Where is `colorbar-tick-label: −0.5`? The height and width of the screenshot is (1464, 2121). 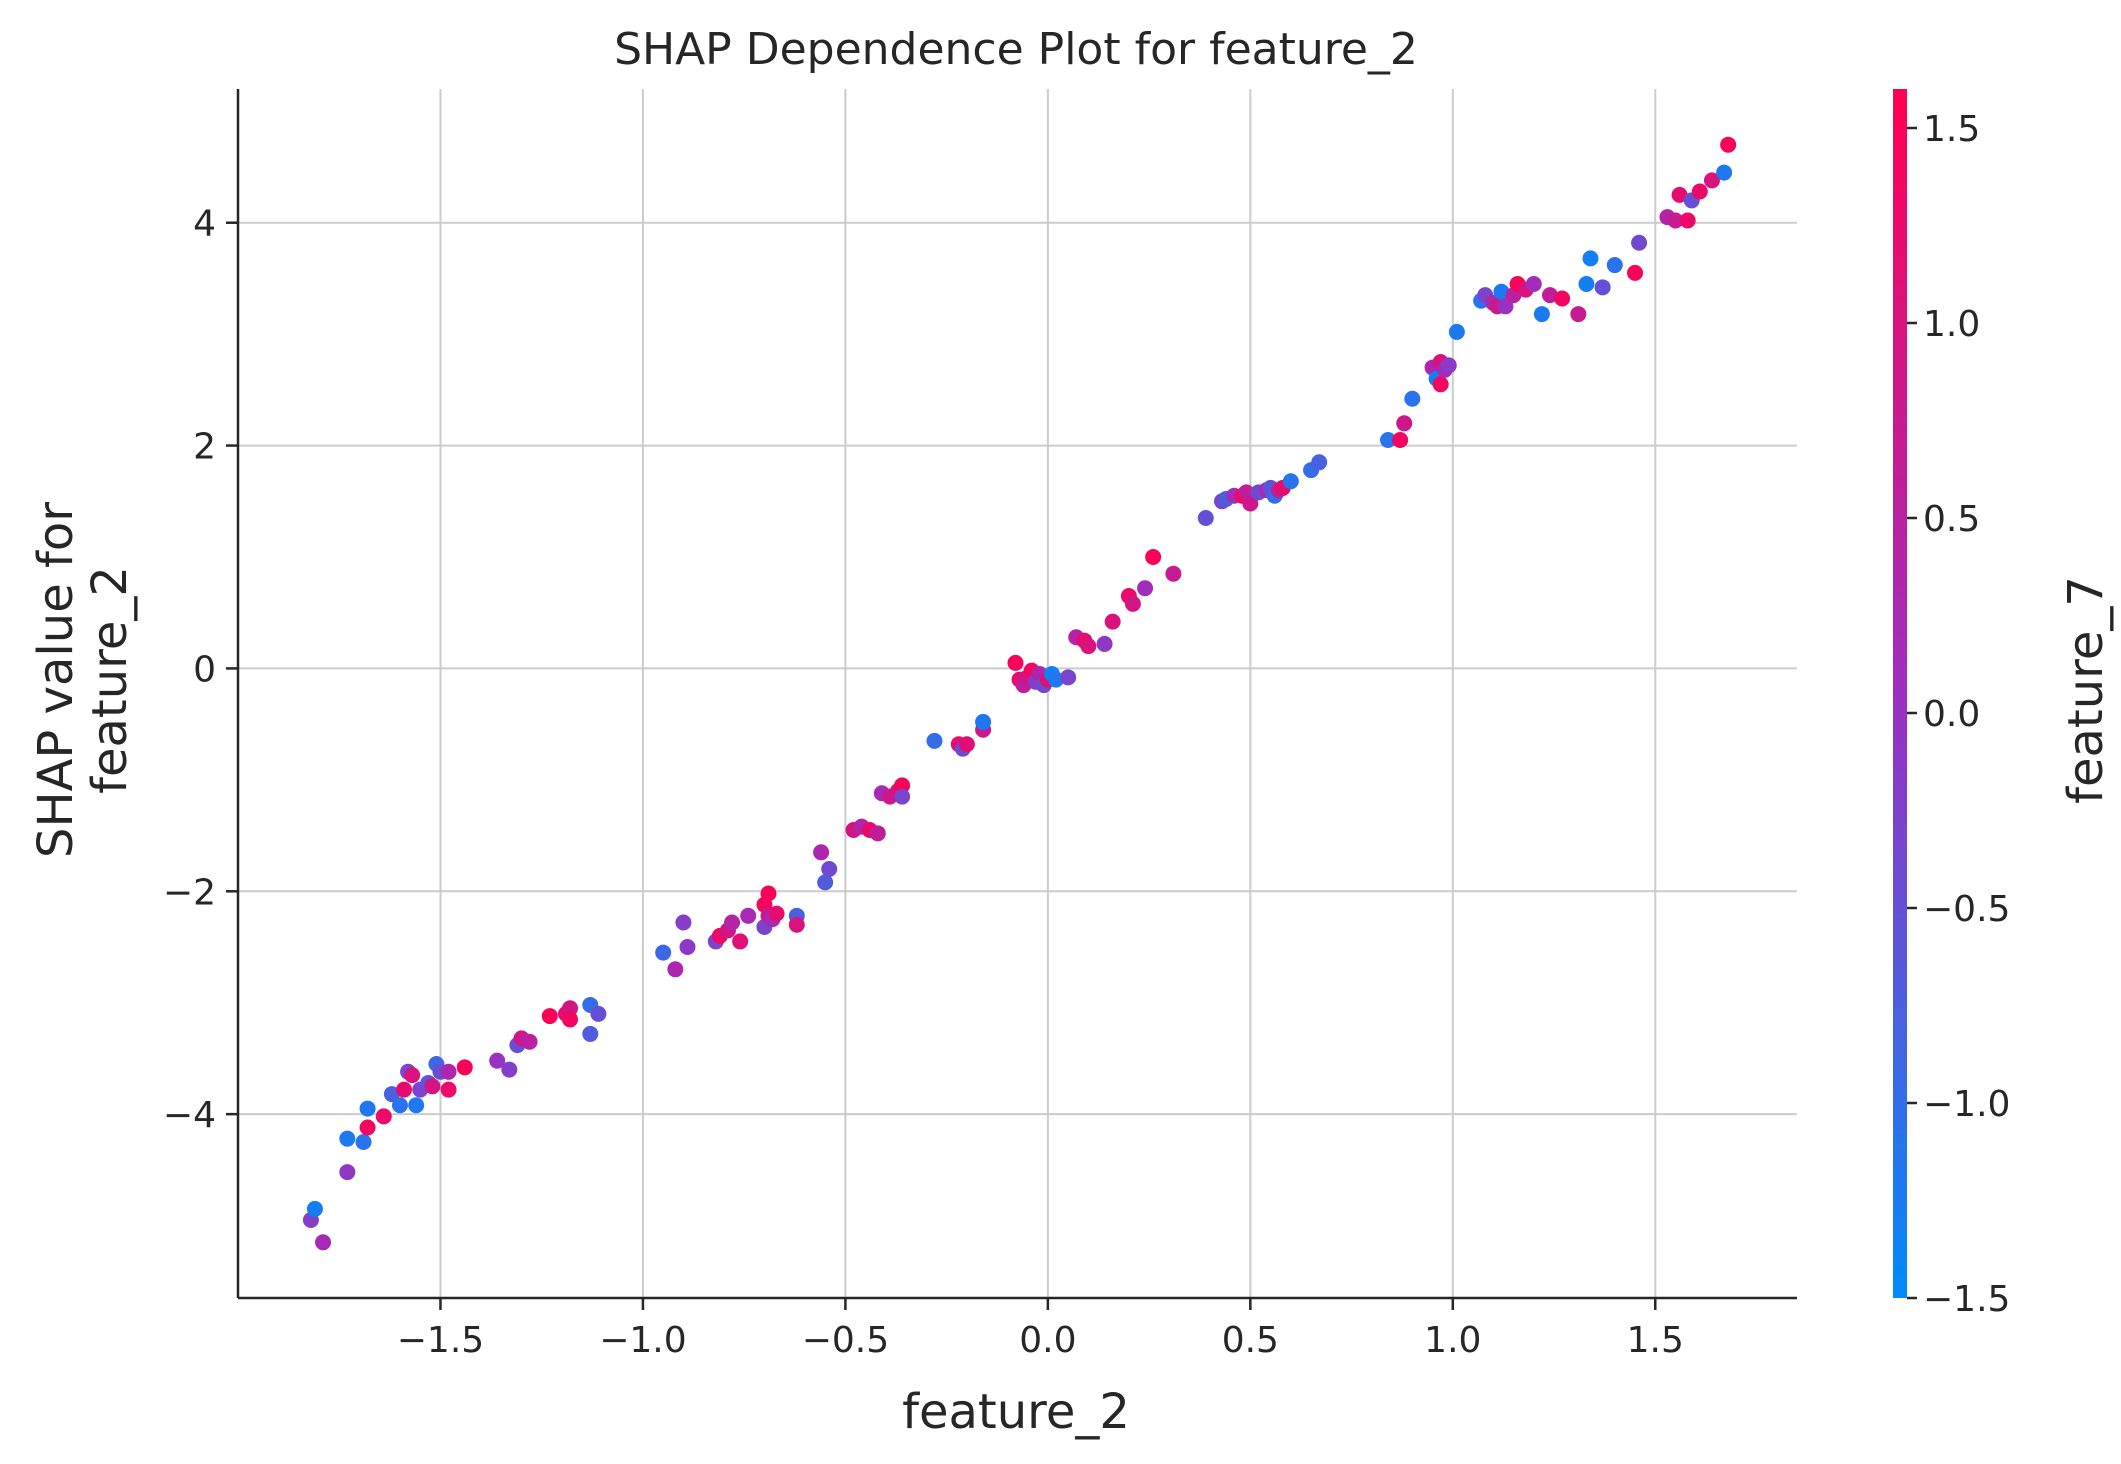
colorbar-tick-label: −0.5 is located at coordinates (1966, 909).